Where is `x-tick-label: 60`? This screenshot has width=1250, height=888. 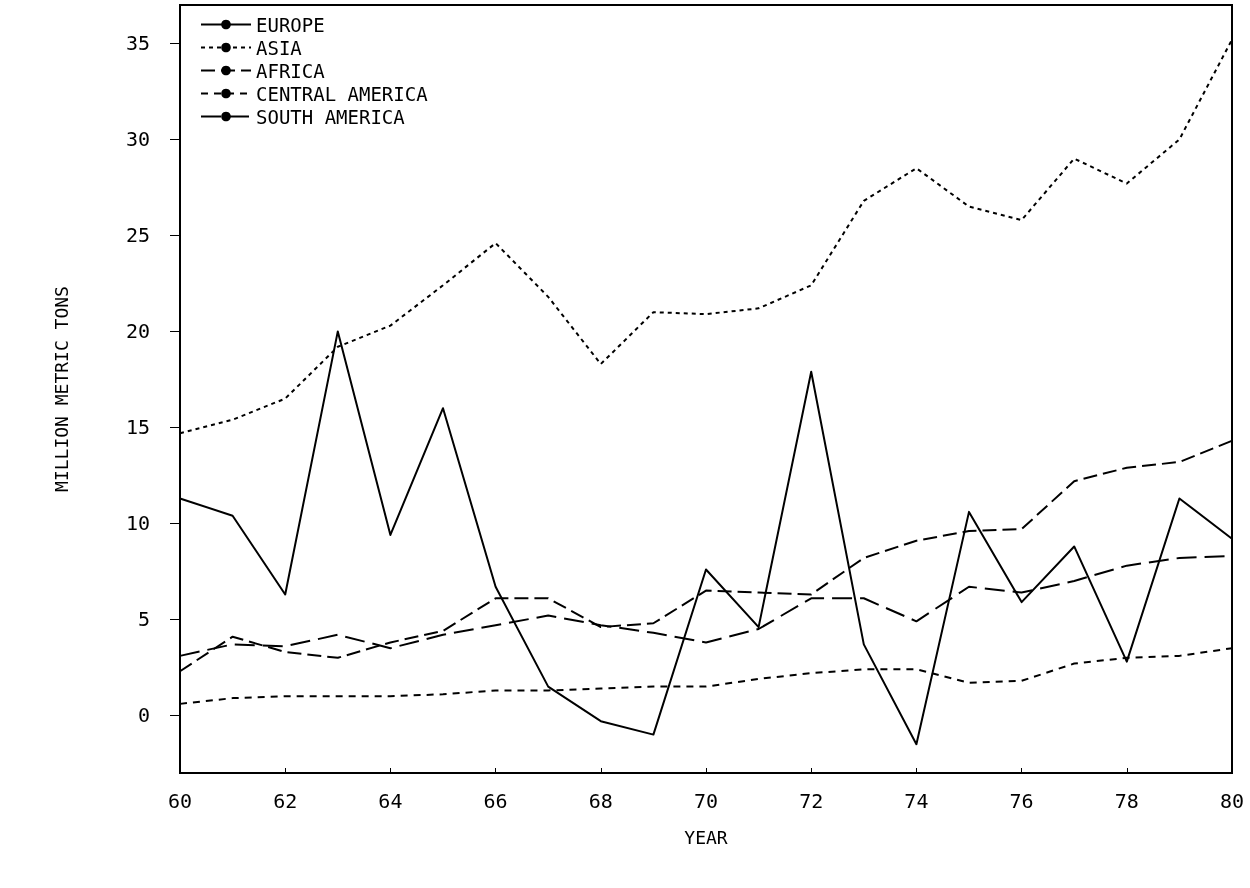 x-tick-label: 60 is located at coordinates (180, 801).